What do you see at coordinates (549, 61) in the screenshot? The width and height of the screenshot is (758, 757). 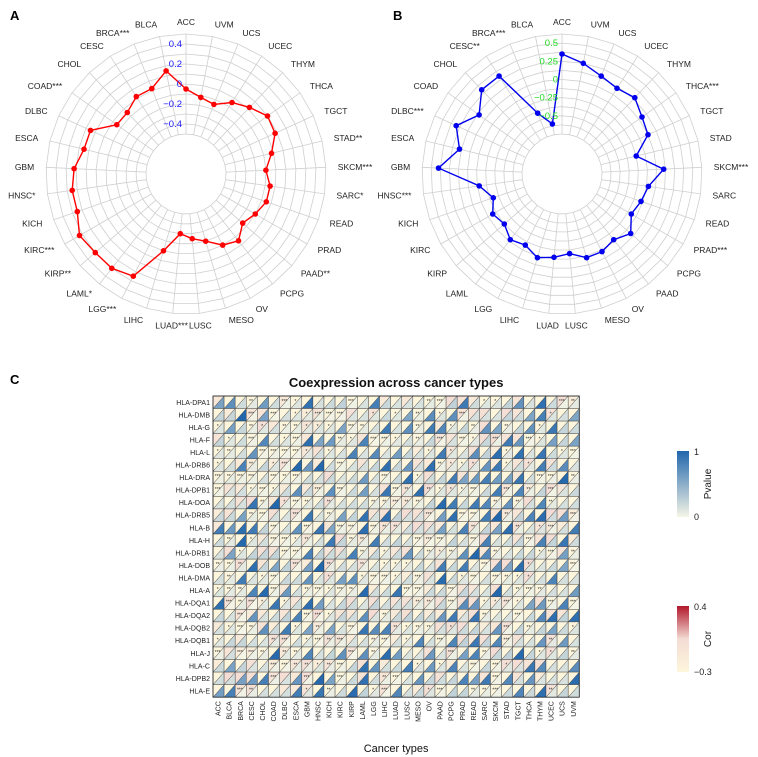 I see `radial-tick-label: 0.25` at bounding box center [549, 61].